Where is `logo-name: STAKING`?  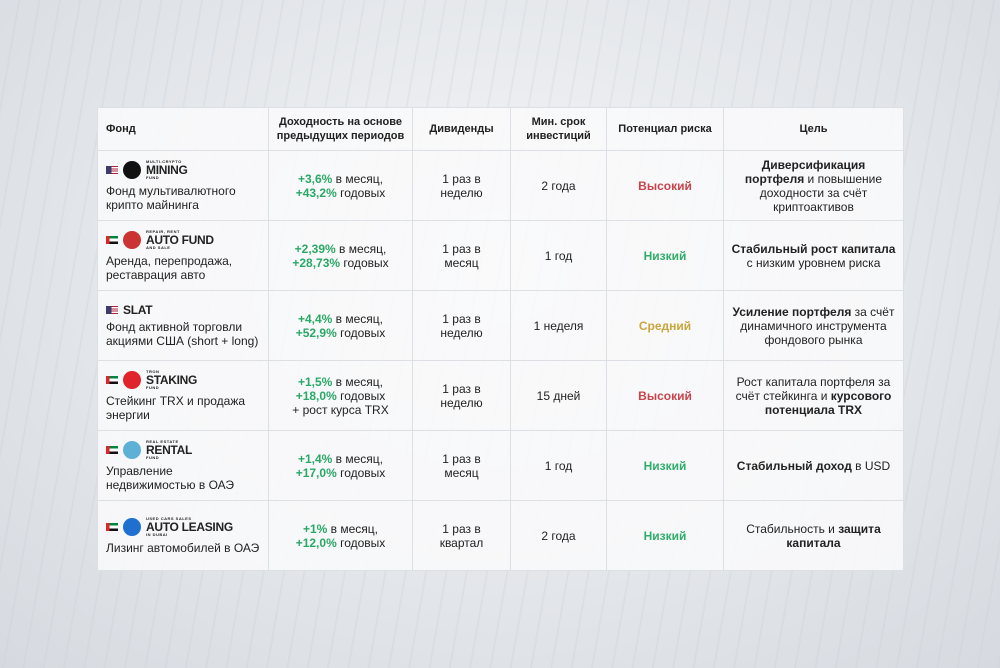
logo-name: STAKING is located at coordinates (172, 379).